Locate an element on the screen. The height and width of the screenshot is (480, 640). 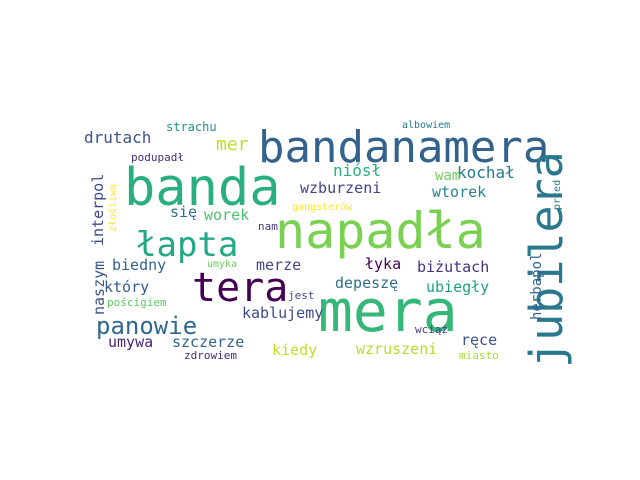
word-cloud-word: wciąż is located at coordinates (431, 329).